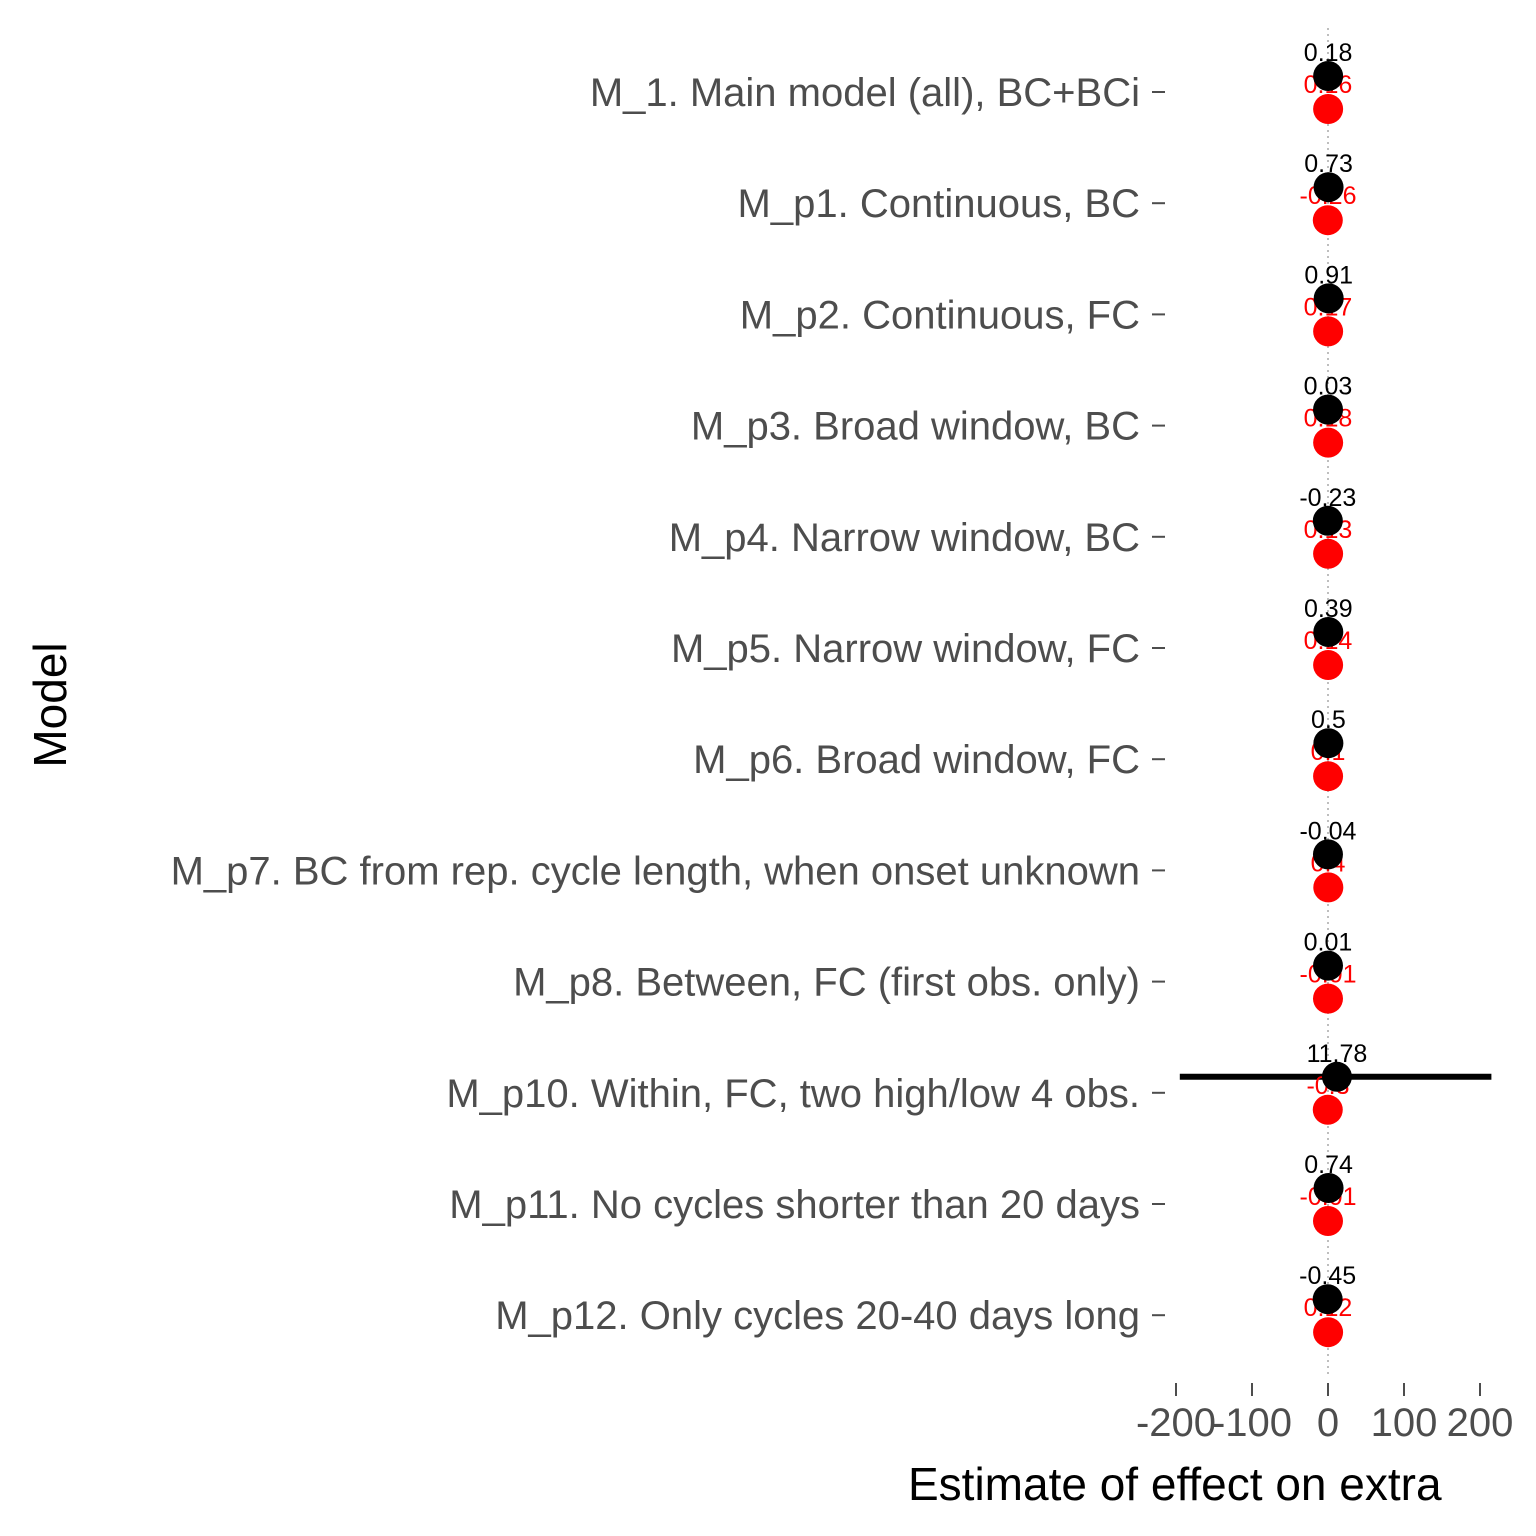 This screenshot has height=1536, width=1536. I want to click on y-tick-label: M_p6. Broad window, FC, so click(916, 760).